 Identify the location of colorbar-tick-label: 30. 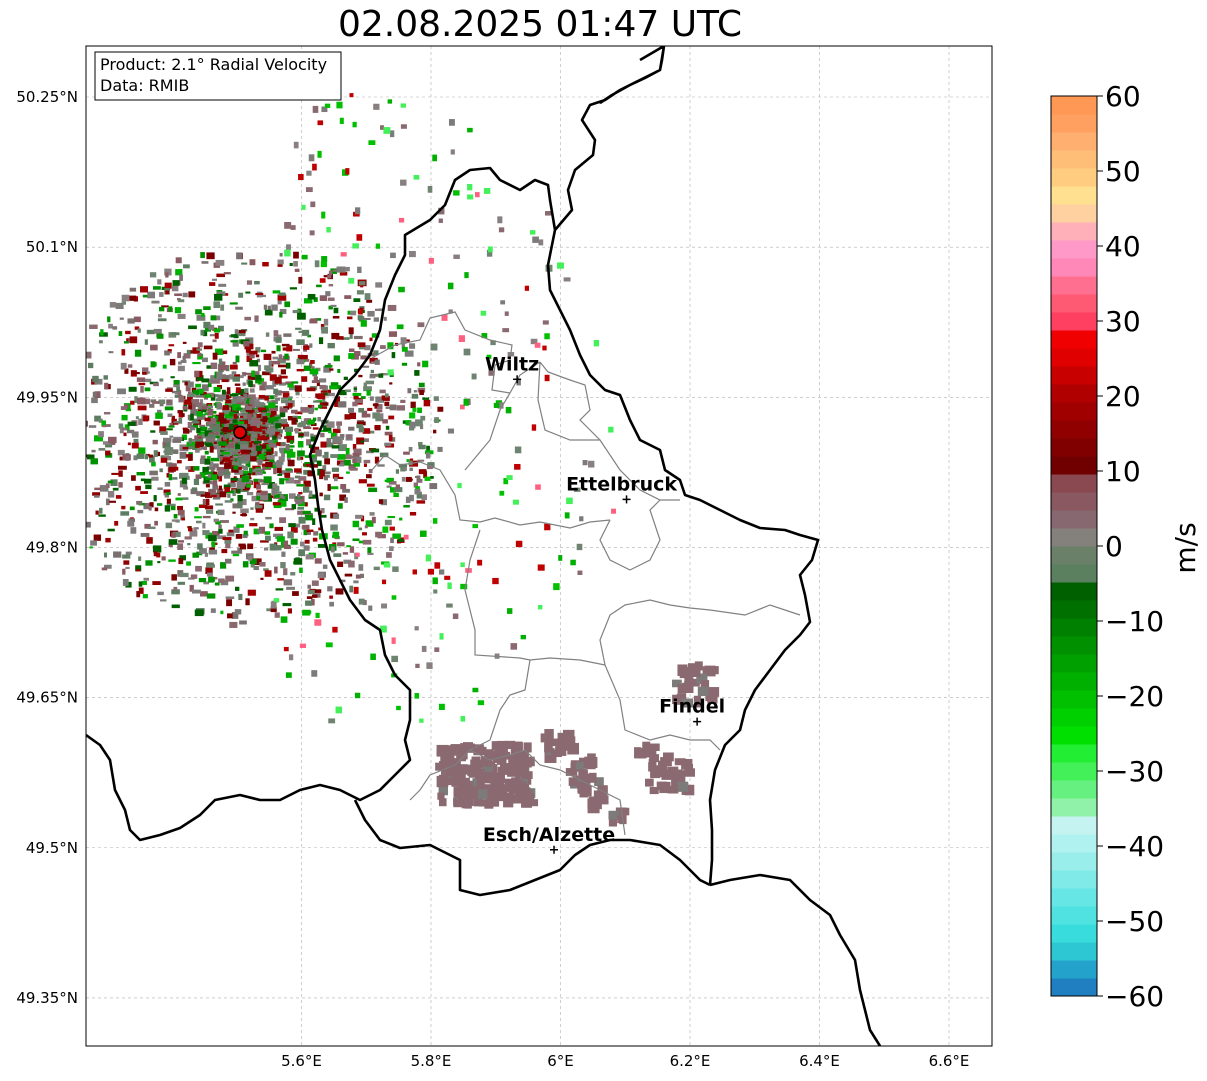
(1123, 321).